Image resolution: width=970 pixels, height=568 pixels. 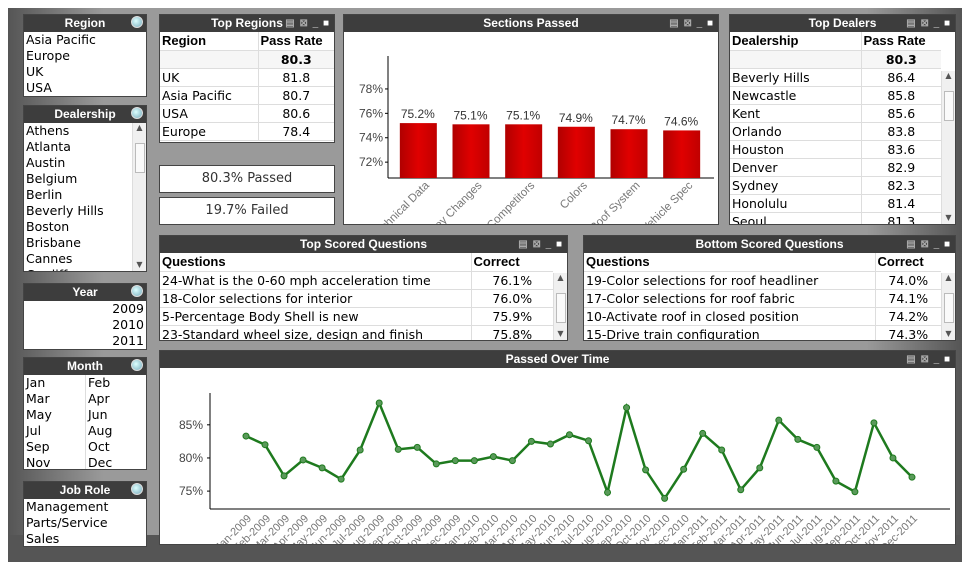 I want to click on bar-key-changes, so click(x=471, y=151).